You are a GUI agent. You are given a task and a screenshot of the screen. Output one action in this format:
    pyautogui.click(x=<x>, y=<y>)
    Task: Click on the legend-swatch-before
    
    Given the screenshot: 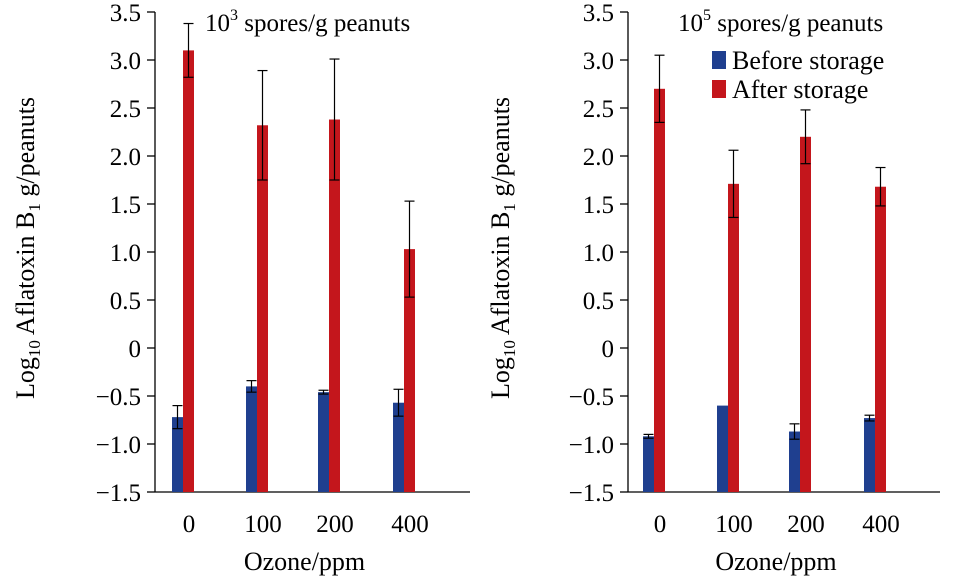 What is the action you would take?
    pyautogui.click(x=719, y=60)
    